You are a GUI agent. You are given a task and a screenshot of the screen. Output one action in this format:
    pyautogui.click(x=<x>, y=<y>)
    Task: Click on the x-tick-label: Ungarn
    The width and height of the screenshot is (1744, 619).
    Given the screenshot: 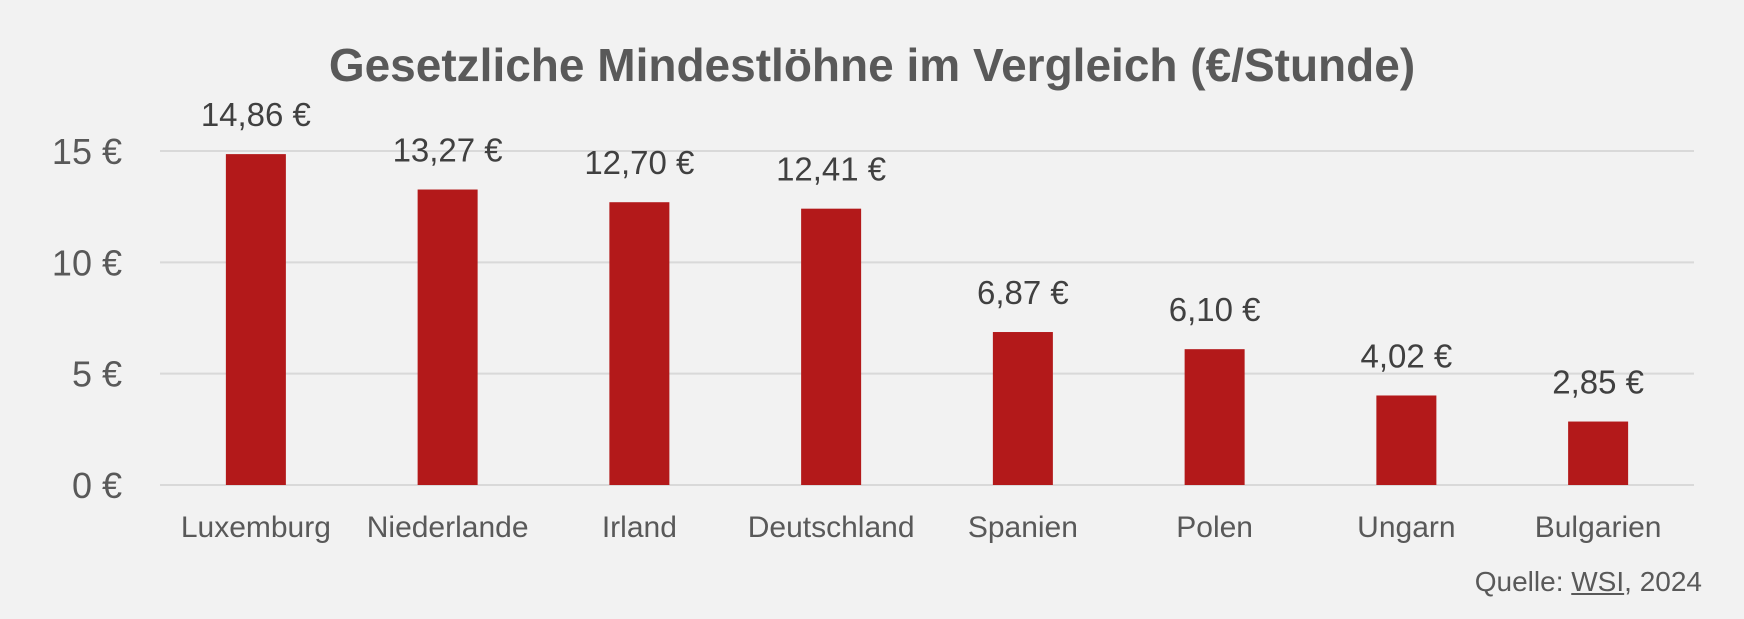 What is the action you would take?
    pyautogui.click(x=1406, y=527)
    